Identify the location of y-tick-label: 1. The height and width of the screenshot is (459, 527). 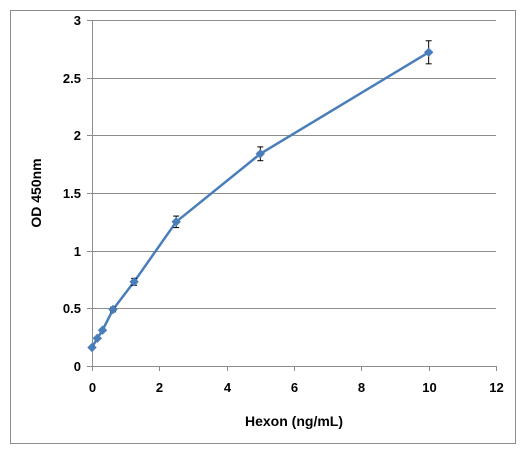
(77, 251).